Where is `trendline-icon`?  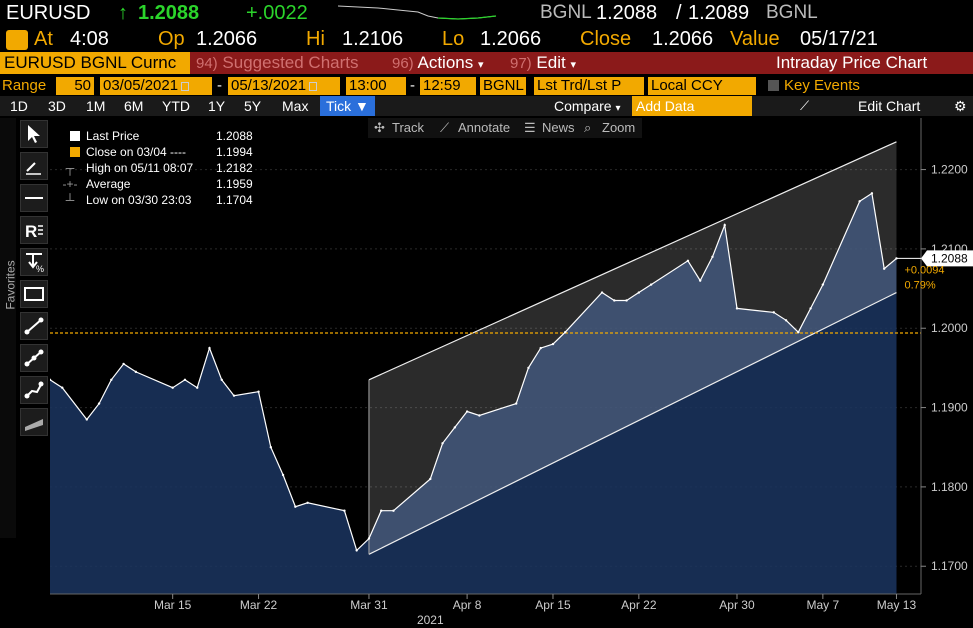 trendline-icon is located at coordinates (34, 326).